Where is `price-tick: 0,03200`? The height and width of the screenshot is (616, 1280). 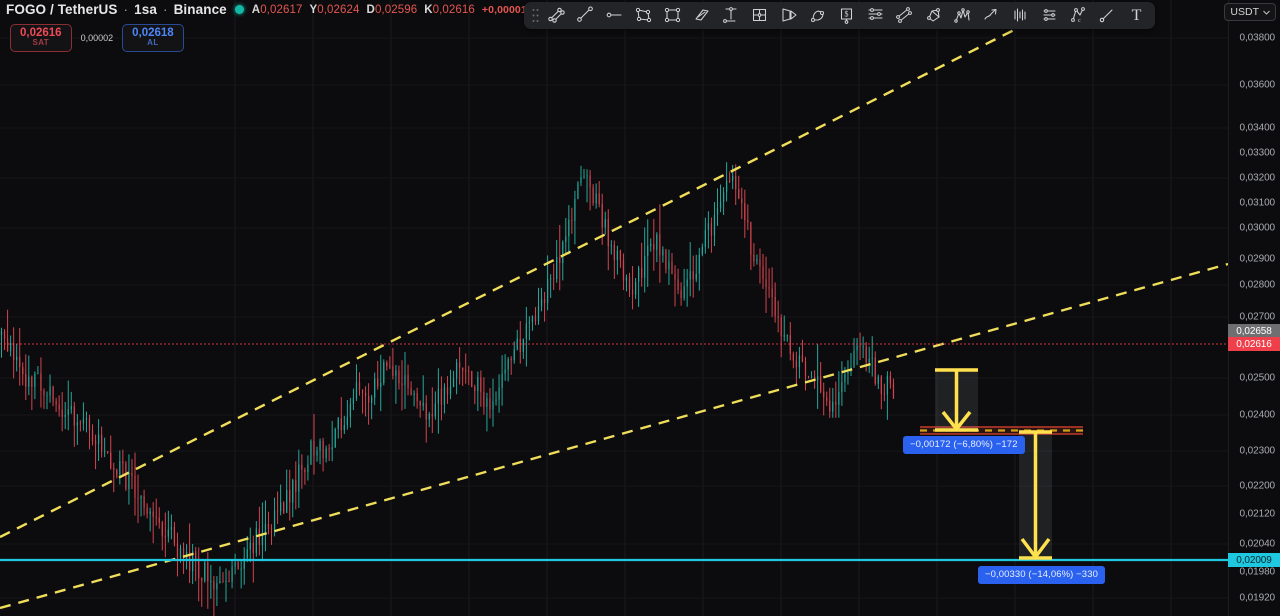 price-tick: 0,03200 is located at coordinates (1257, 178).